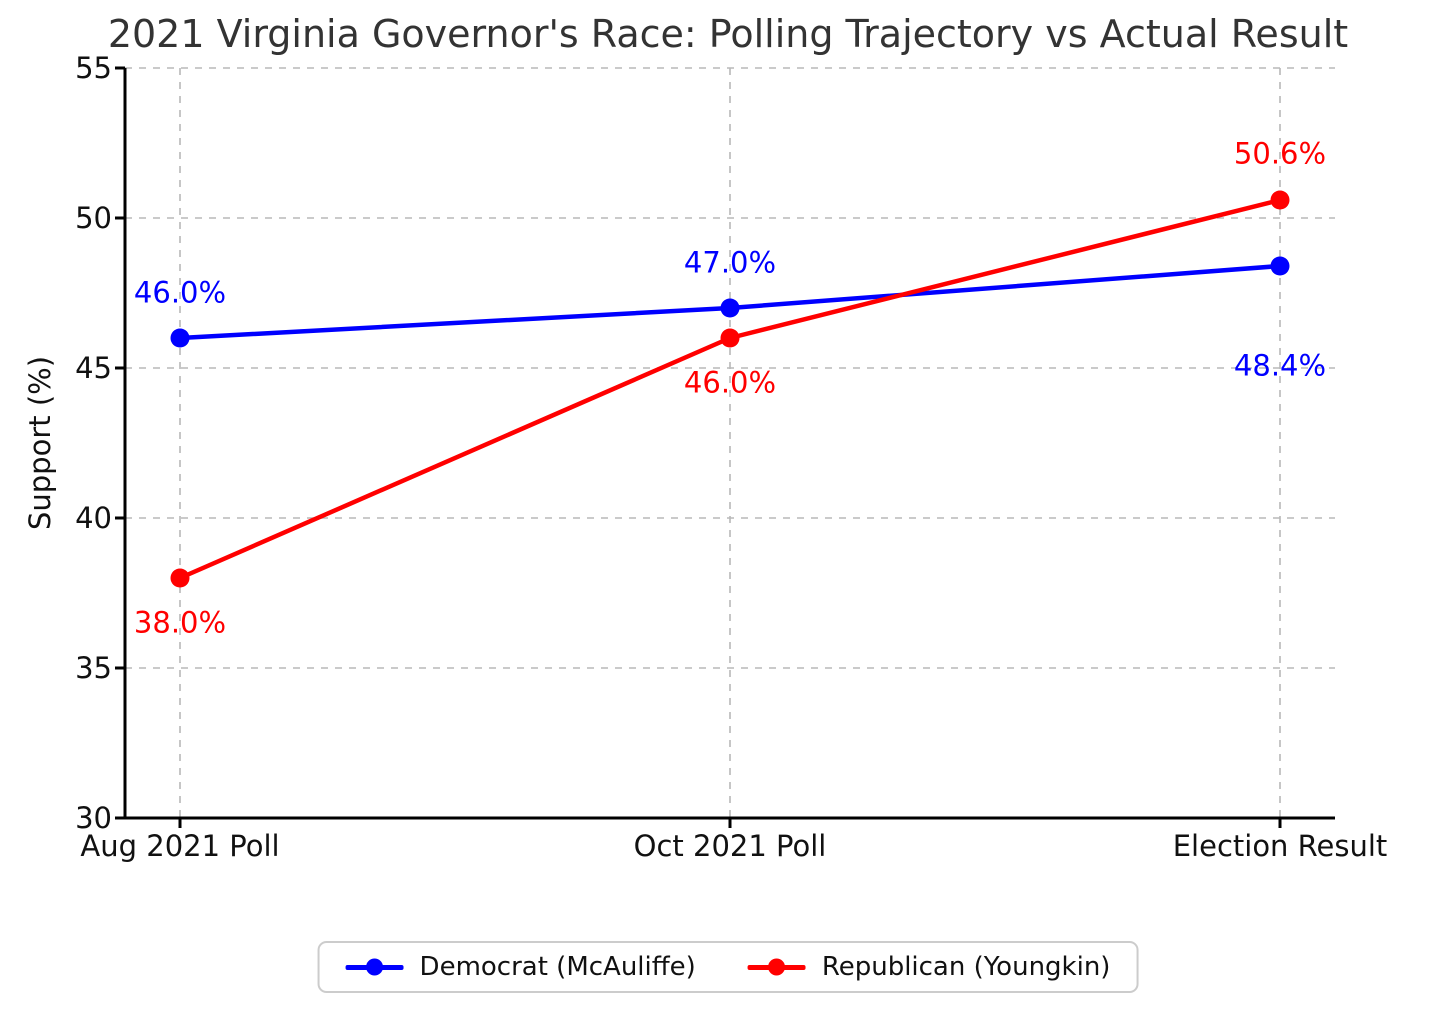 This screenshot has width=1456, height=1014. I want to click on legend-label-republican: Republican (Youngkin), so click(966, 967).